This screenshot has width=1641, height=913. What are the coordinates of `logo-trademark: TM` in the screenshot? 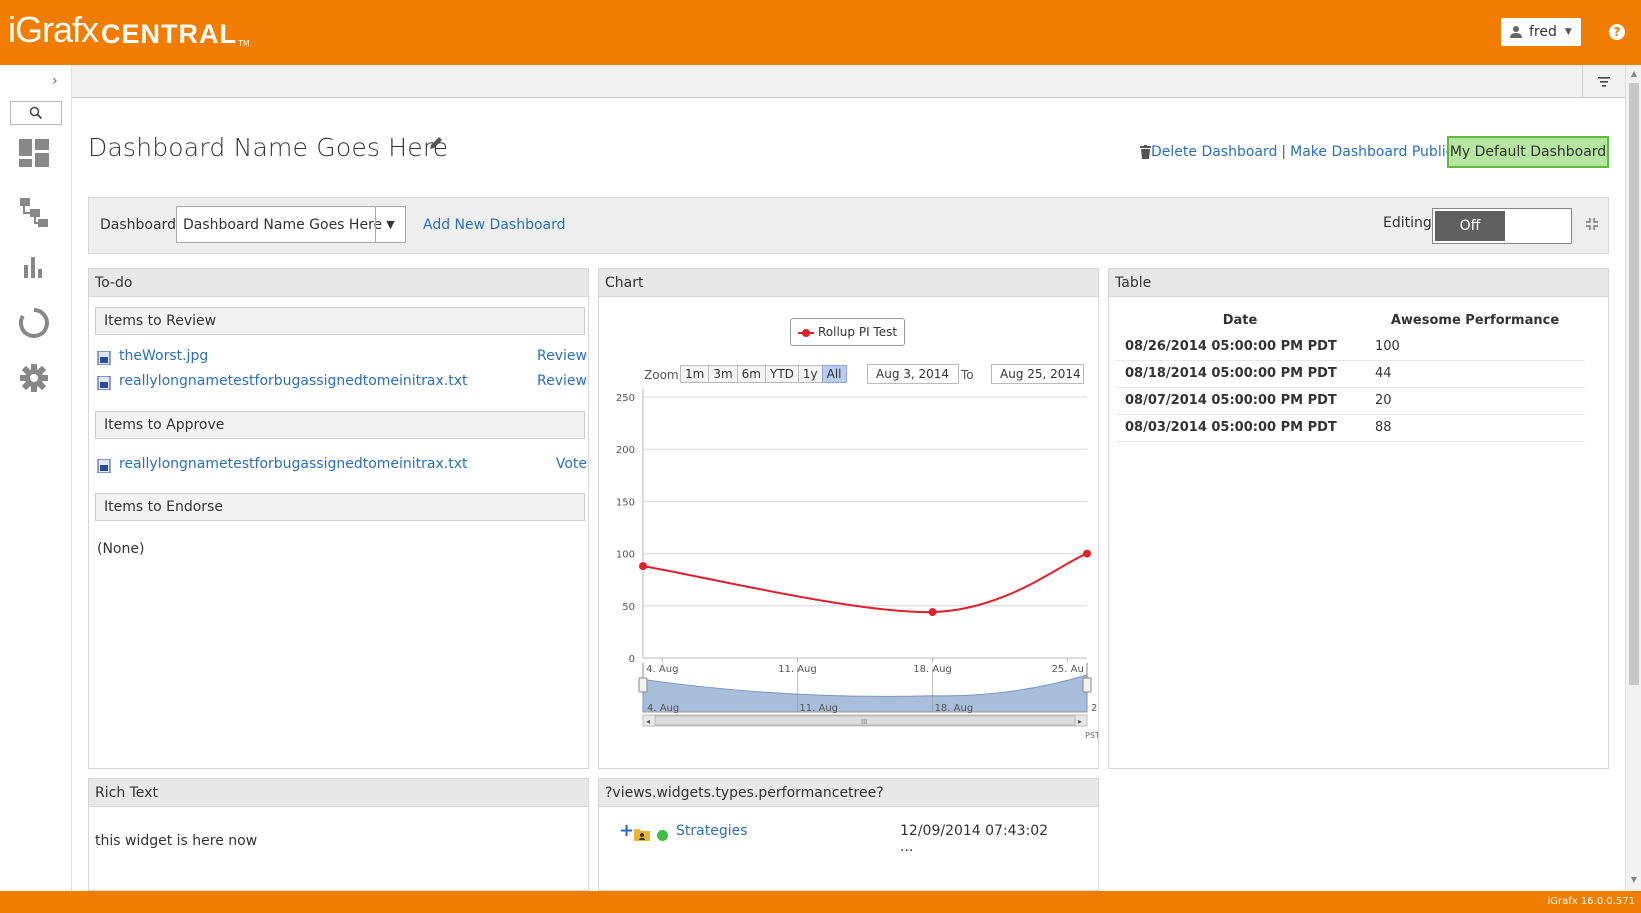 It's located at (244, 43).